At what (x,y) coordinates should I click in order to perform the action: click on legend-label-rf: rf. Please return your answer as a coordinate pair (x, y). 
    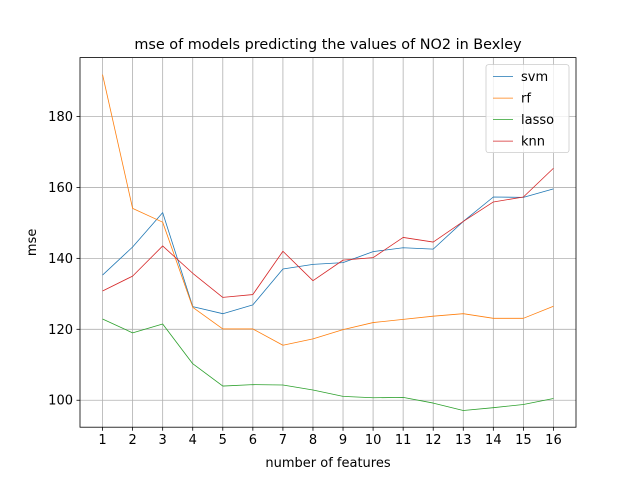
    Looking at the image, I should click on (526, 99).